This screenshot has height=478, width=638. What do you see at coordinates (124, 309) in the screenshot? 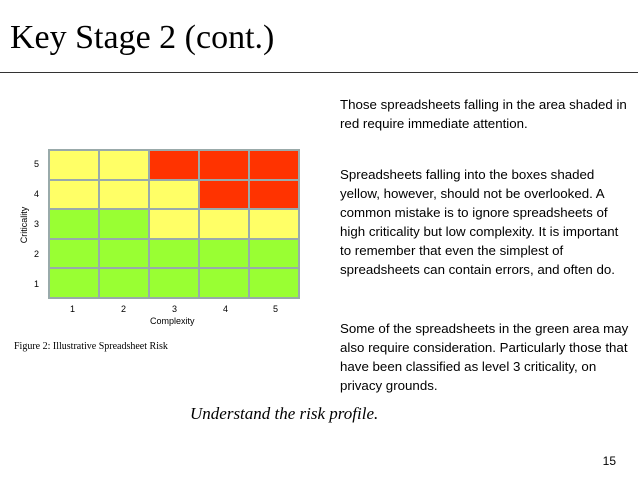
I see `x-tick-2: 2` at bounding box center [124, 309].